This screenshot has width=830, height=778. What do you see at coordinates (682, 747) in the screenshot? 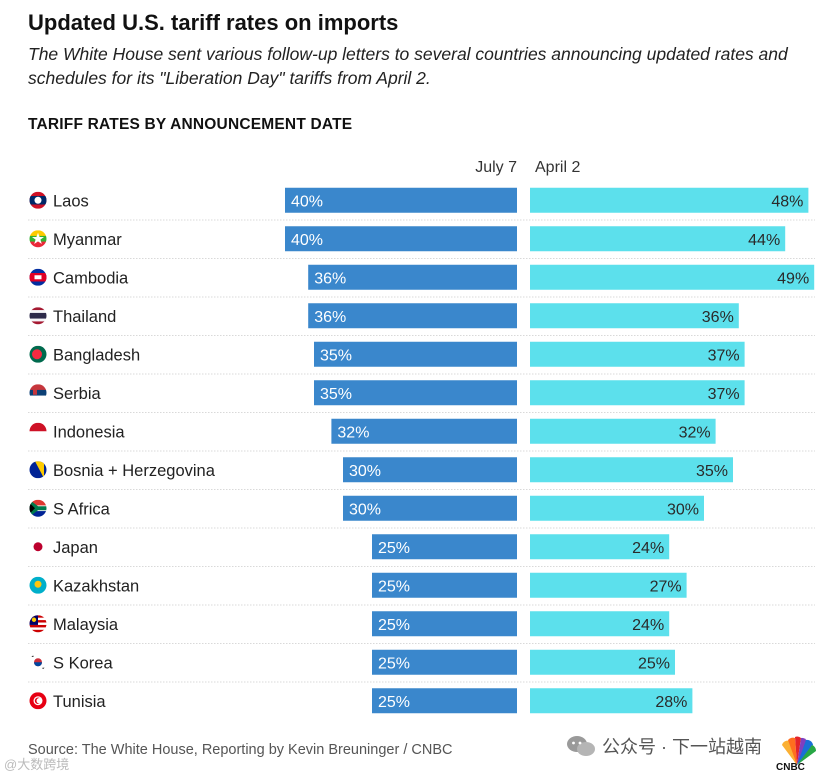
I see `watermark-text: 公众号 · 下一站越南` at bounding box center [682, 747].